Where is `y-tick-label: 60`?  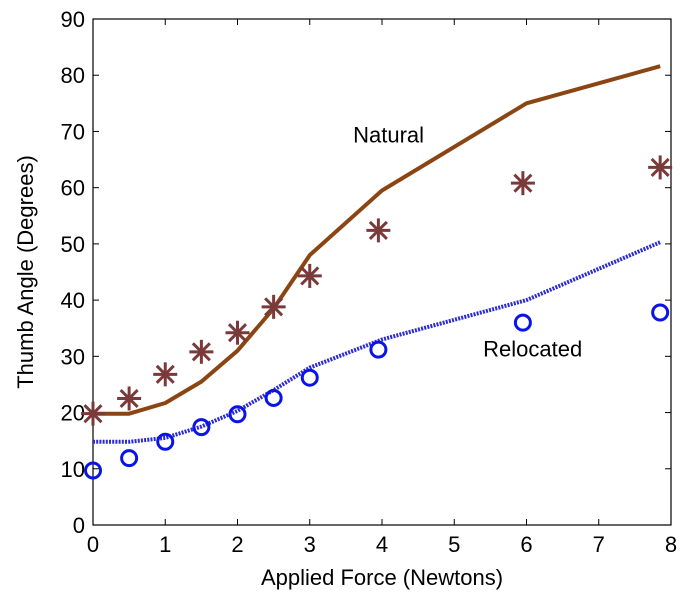 y-tick-label: 60 is located at coordinates (73, 188).